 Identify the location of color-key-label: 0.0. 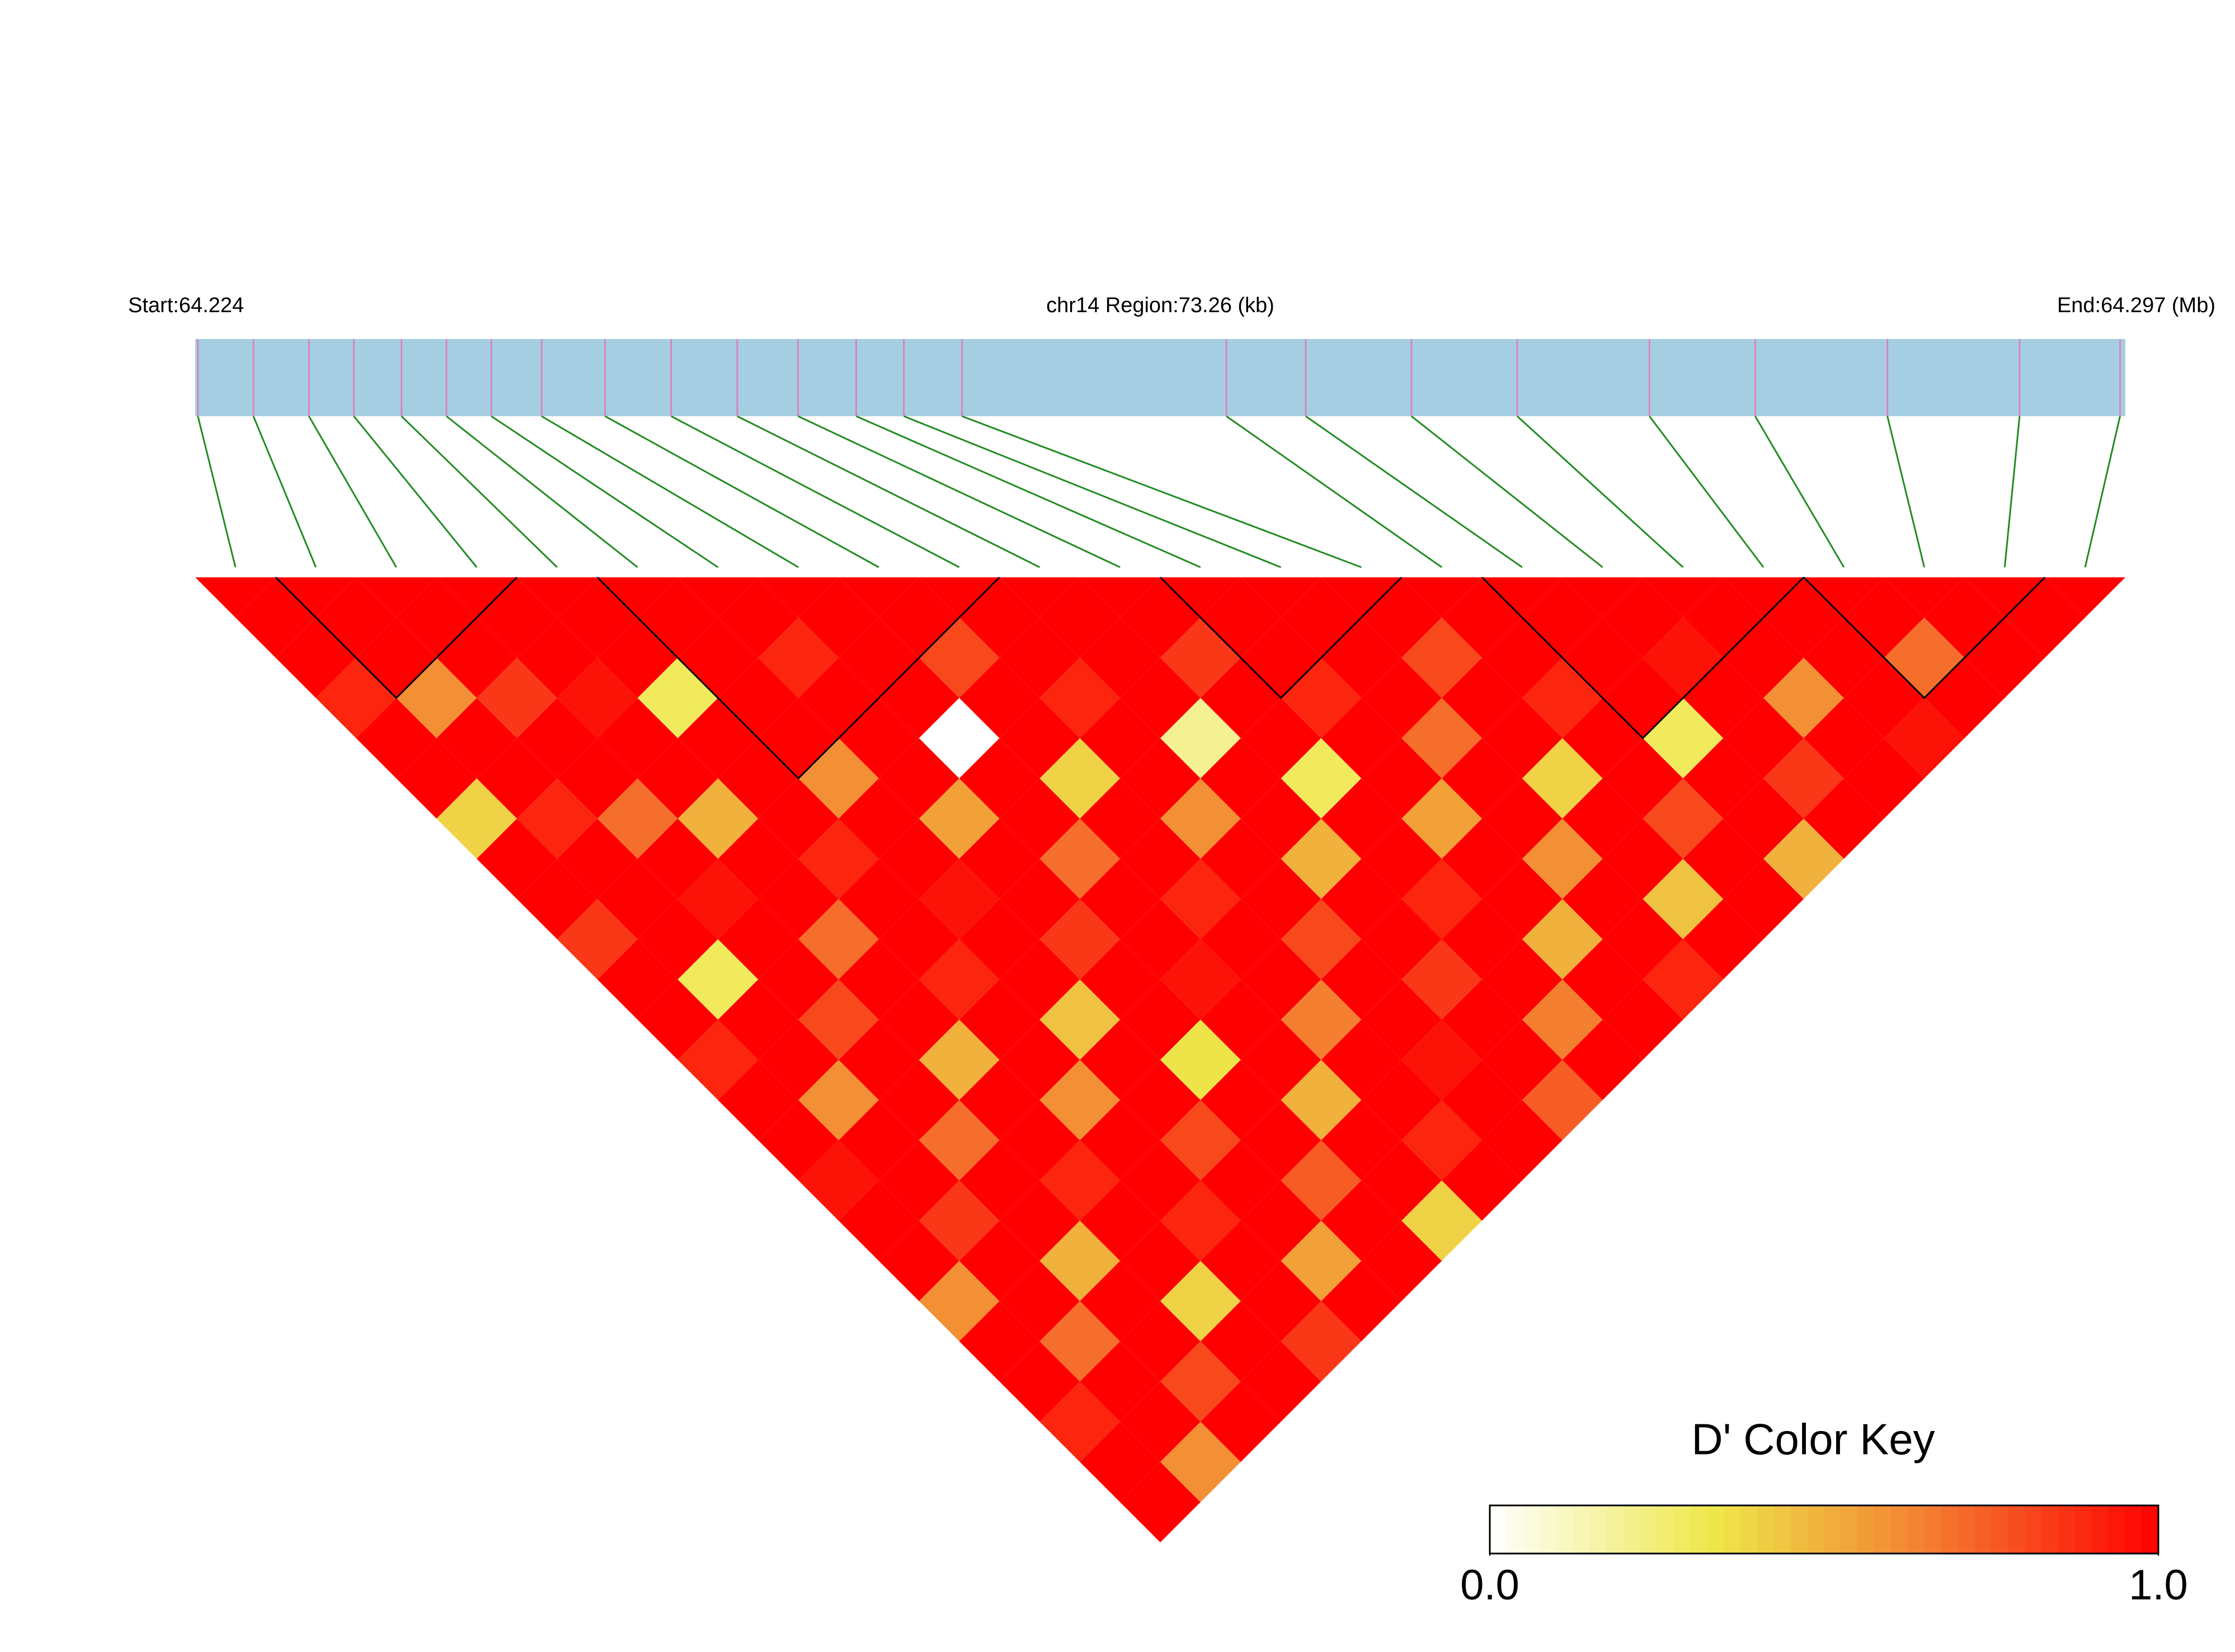
(1489, 1585).